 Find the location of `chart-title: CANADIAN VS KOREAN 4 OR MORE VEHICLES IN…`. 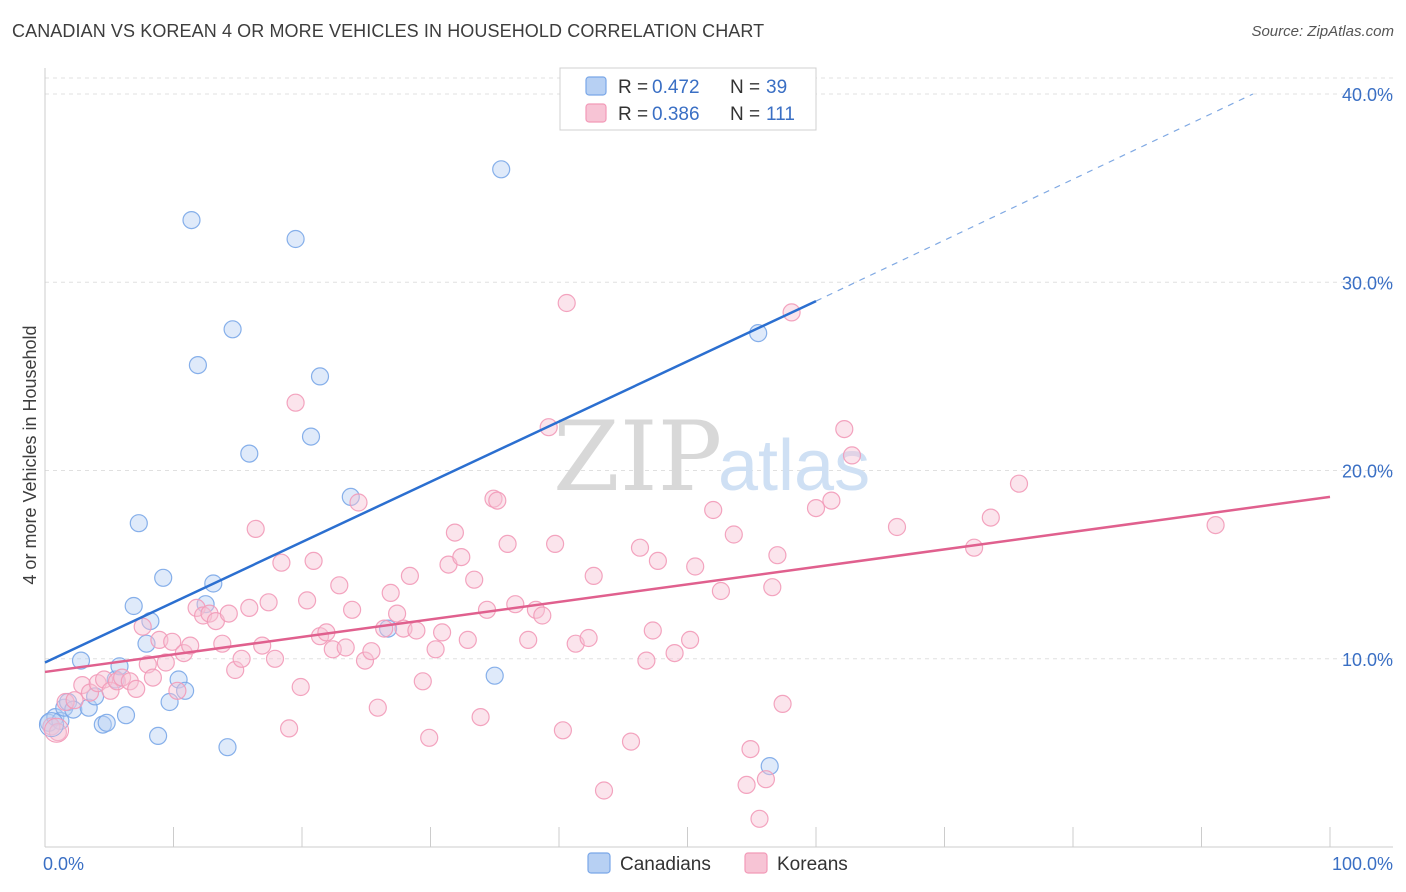

chart-title: CANADIAN VS KOREAN 4 OR MORE VEHICLES IN… is located at coordinates (388, 31).